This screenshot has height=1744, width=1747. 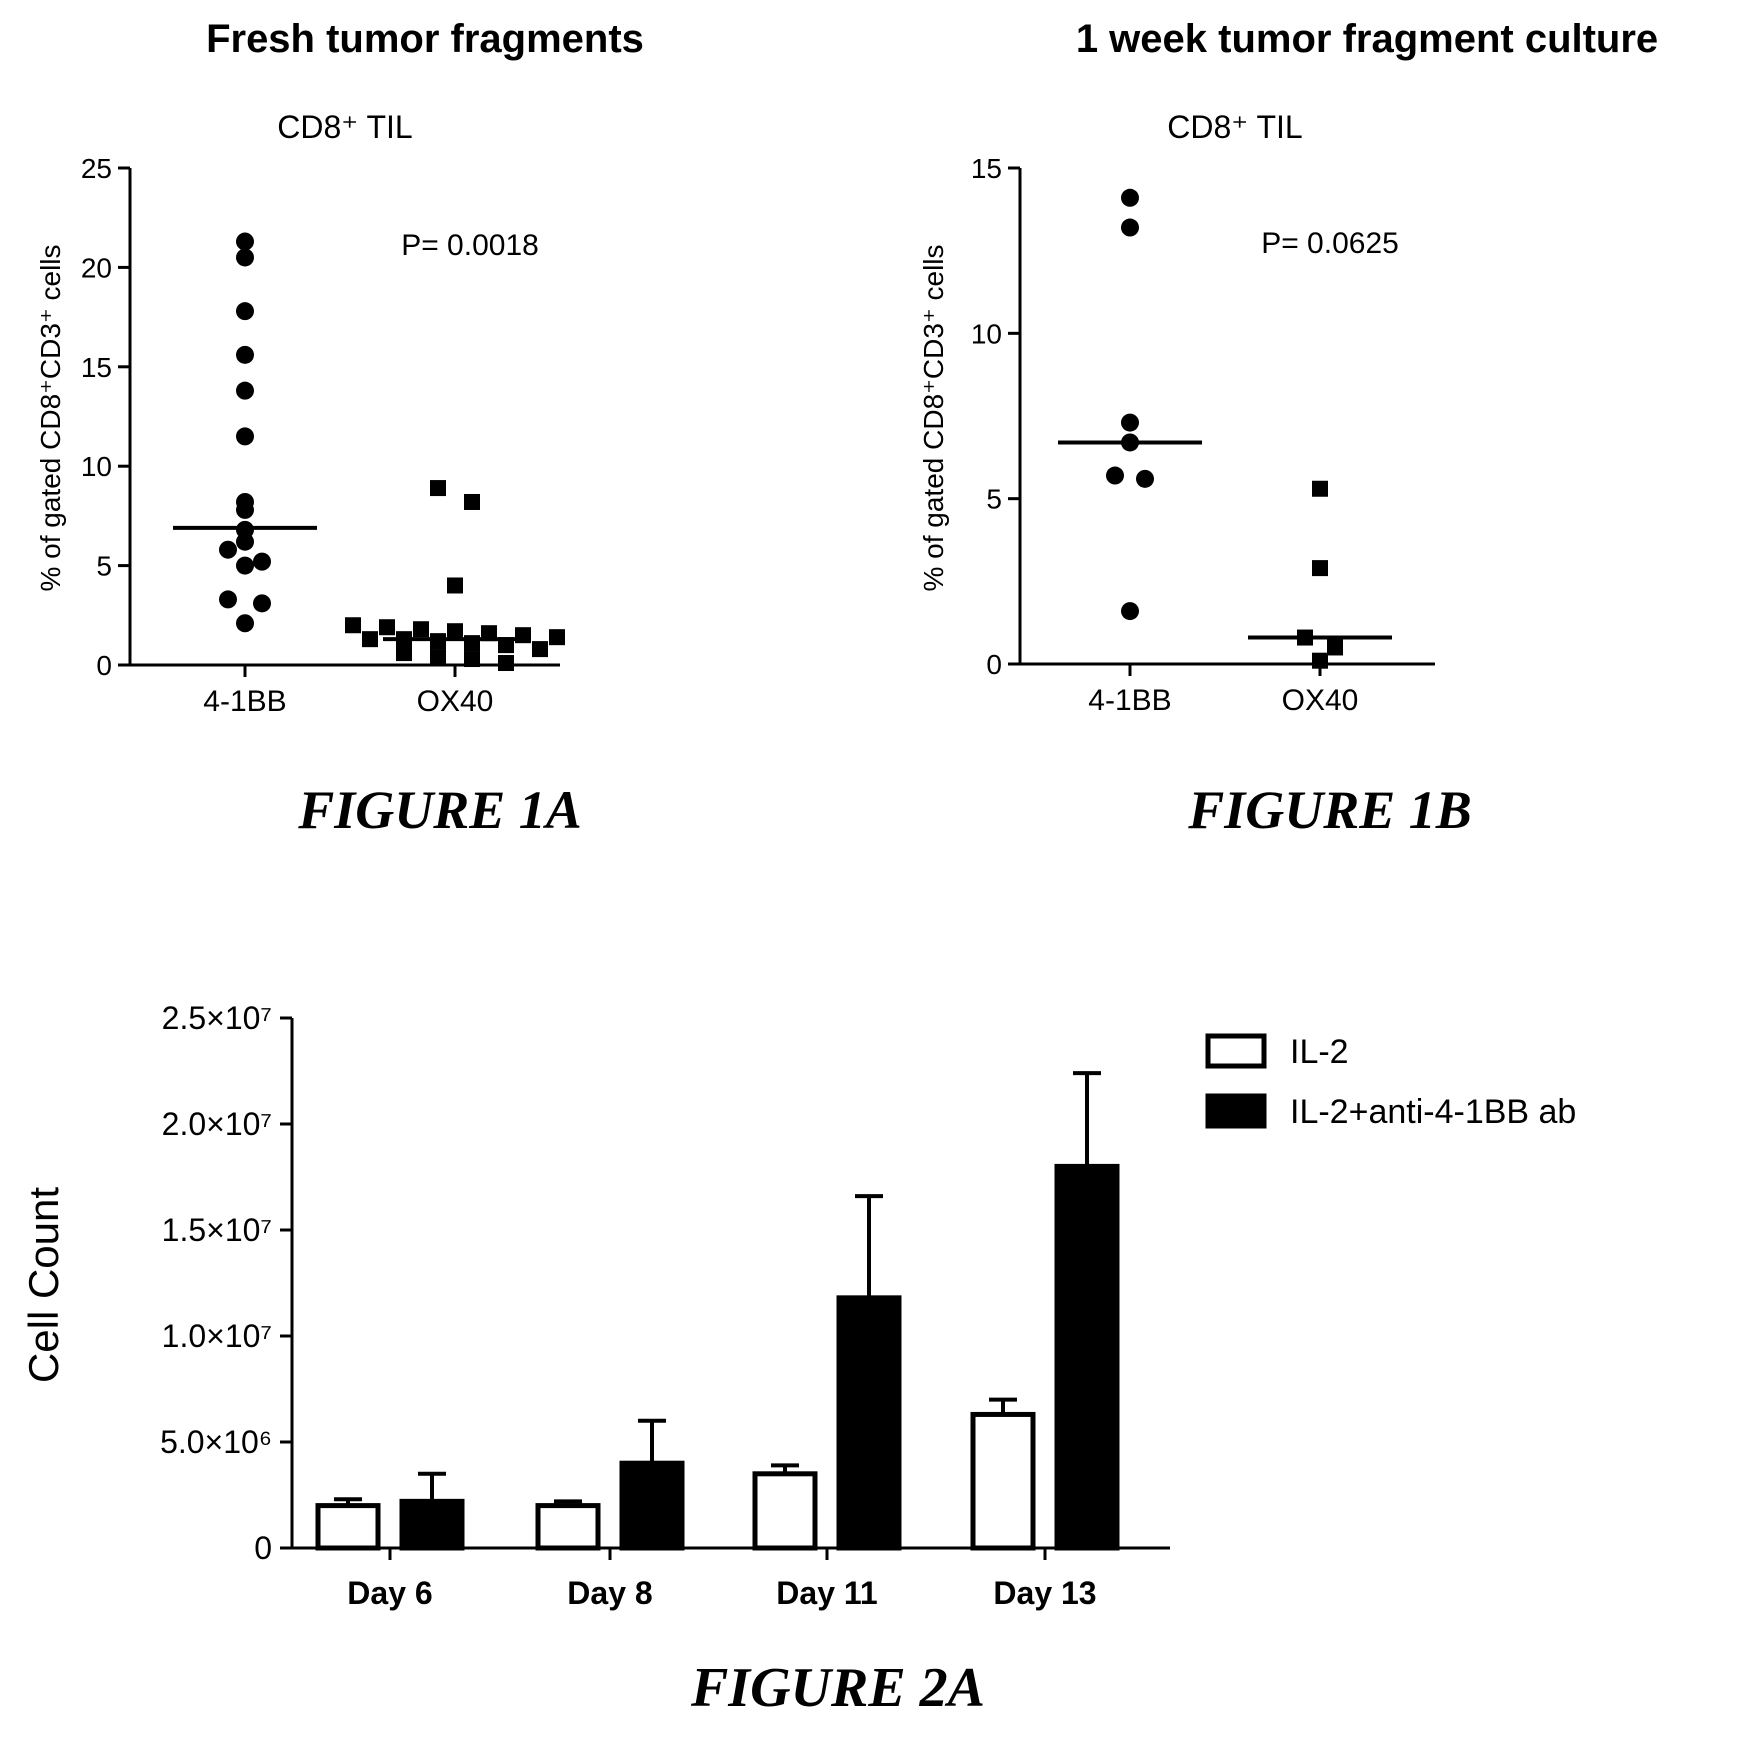 I want to click on y-tick-label: 25, so click(x=96, y=168).